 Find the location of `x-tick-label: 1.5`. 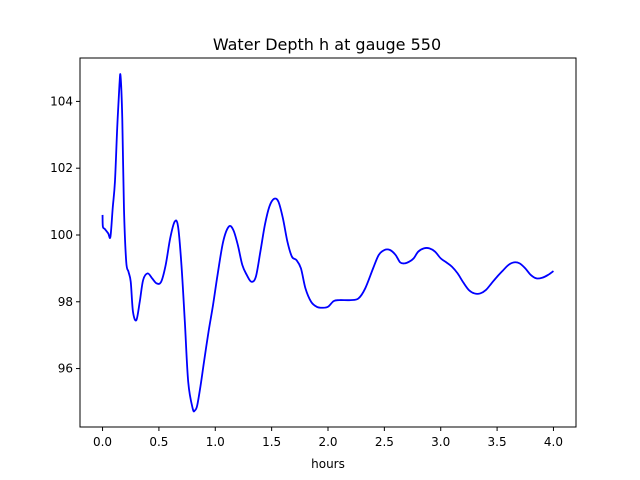

x-tick-label: 1.5 is located at coordinates (271, 442).